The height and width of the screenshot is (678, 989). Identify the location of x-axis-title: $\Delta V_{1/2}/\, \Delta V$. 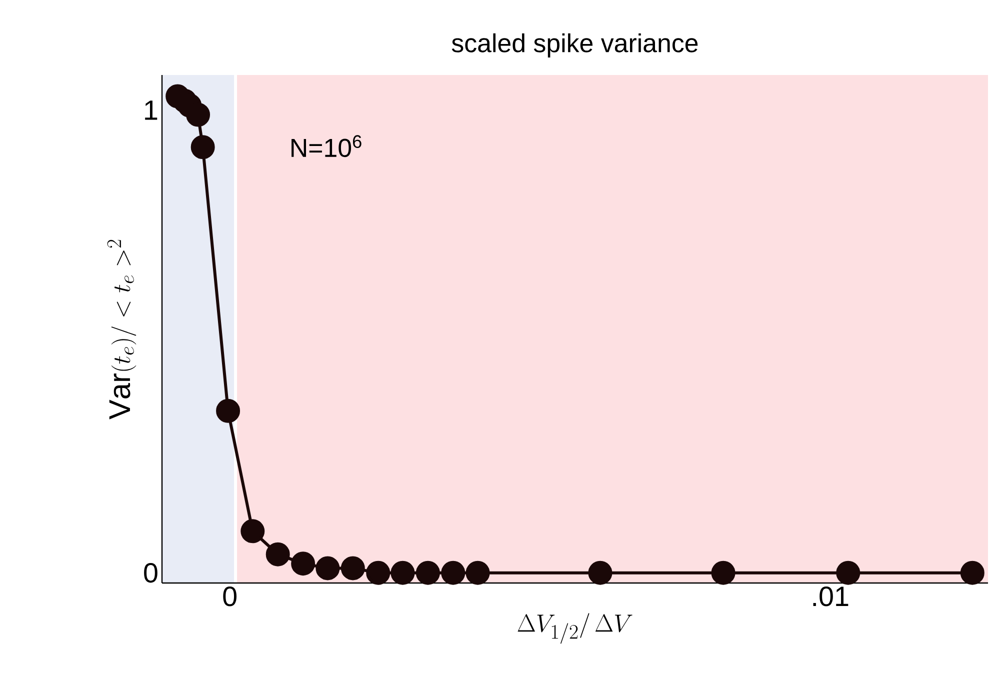
(575, 628).